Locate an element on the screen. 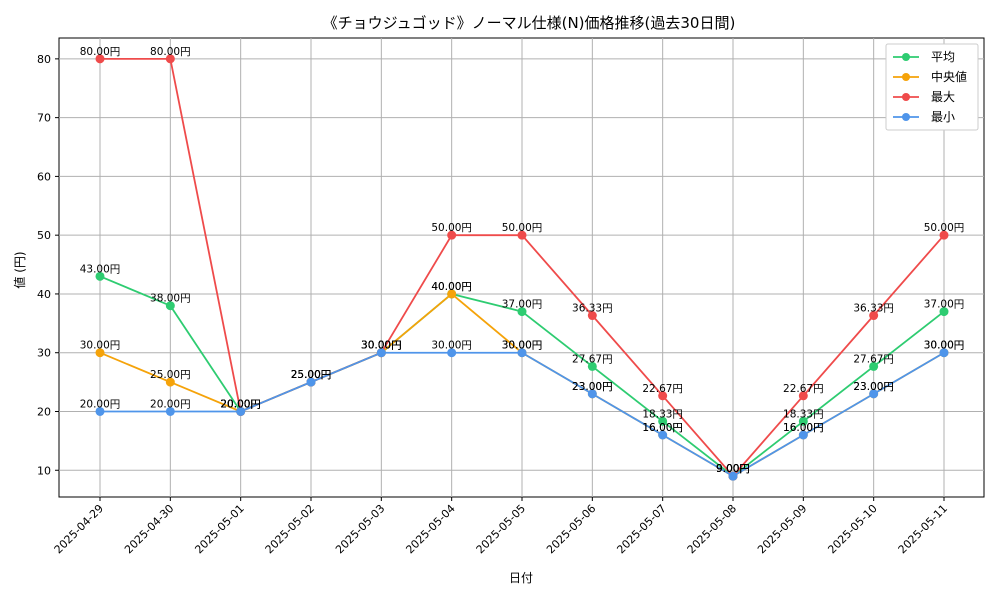 Image resolution: width=1000 pixels, height=600 pixels. data-label: 43.00円 is located at coordinates (100, 269).